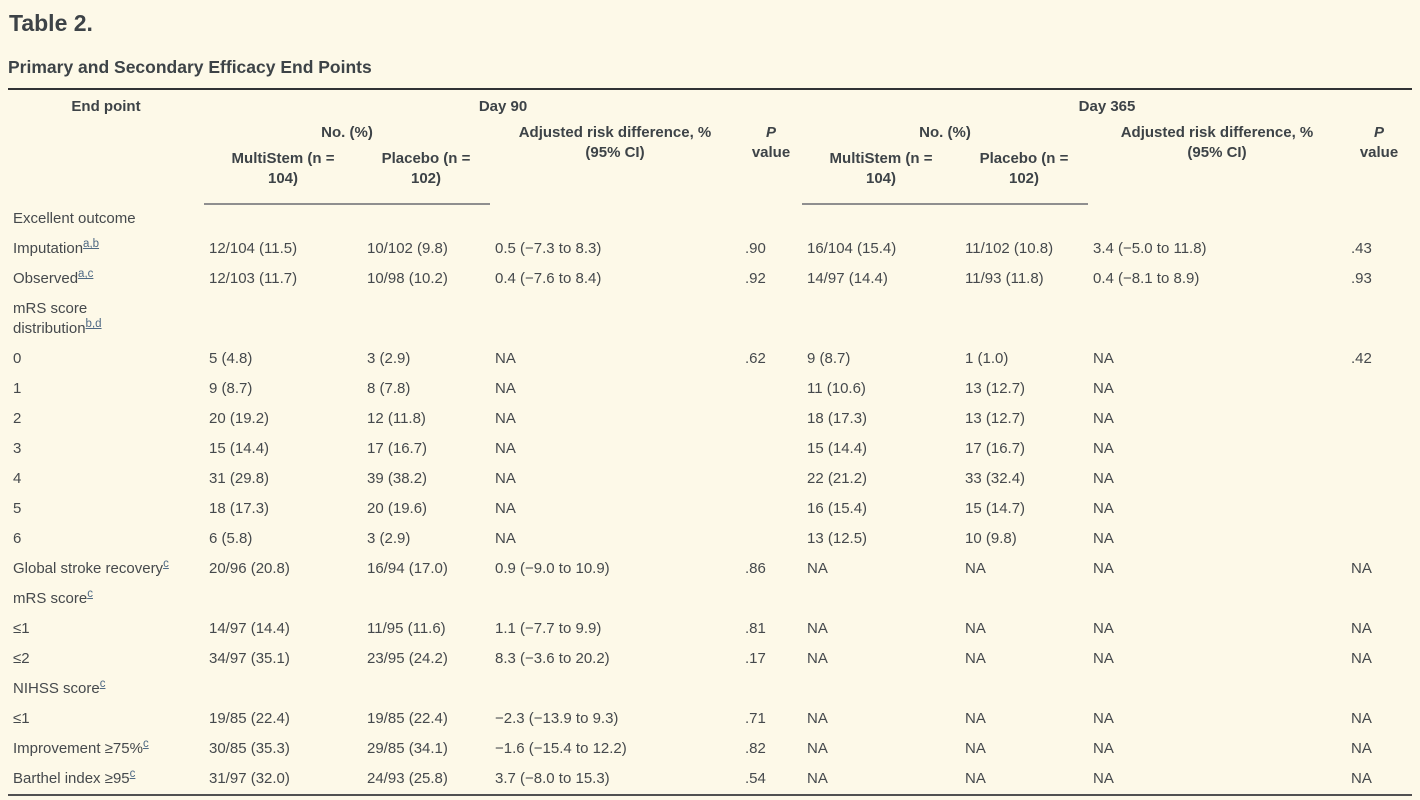 This screenshot has height=800, width=1420. I want to click on multistem-label-line1: MultiStem (n =, so click(283, 158).